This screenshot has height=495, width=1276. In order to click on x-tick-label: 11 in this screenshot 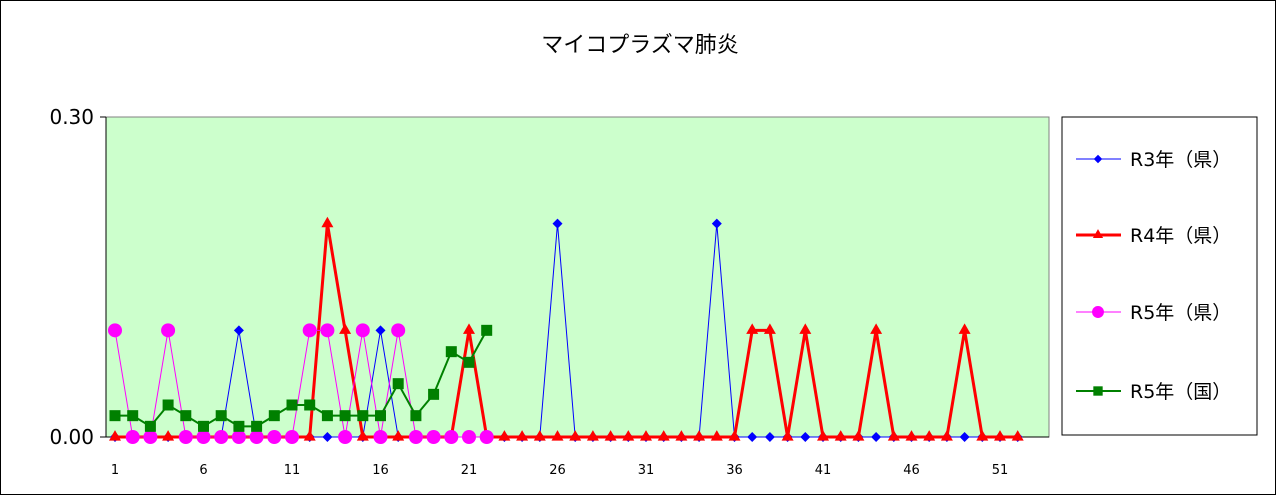, I will do `click(292, 470)`.